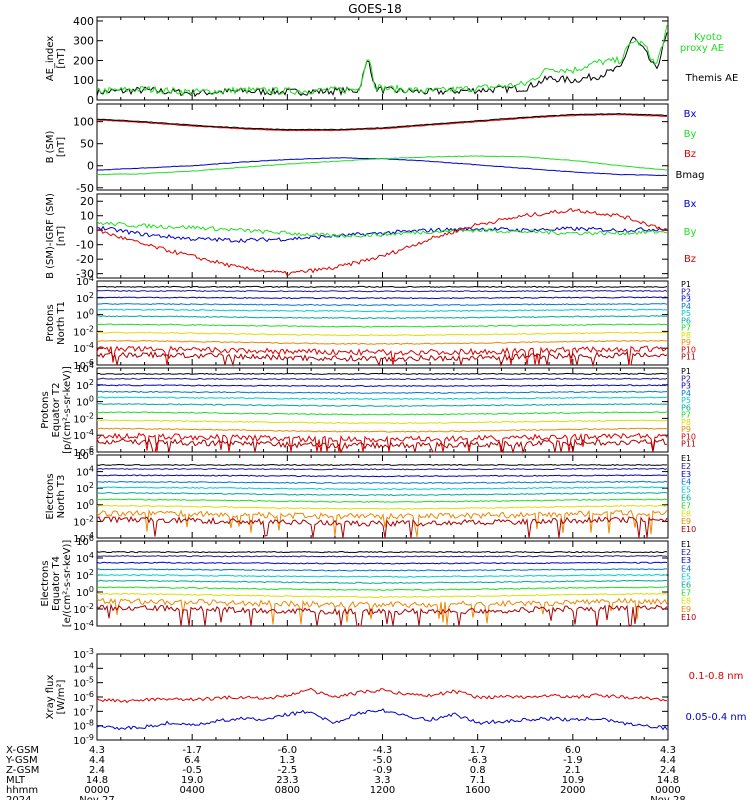  I want to click on panel-ae: AE_index [nT] 400 300 200 100 0, so click(357, 61).